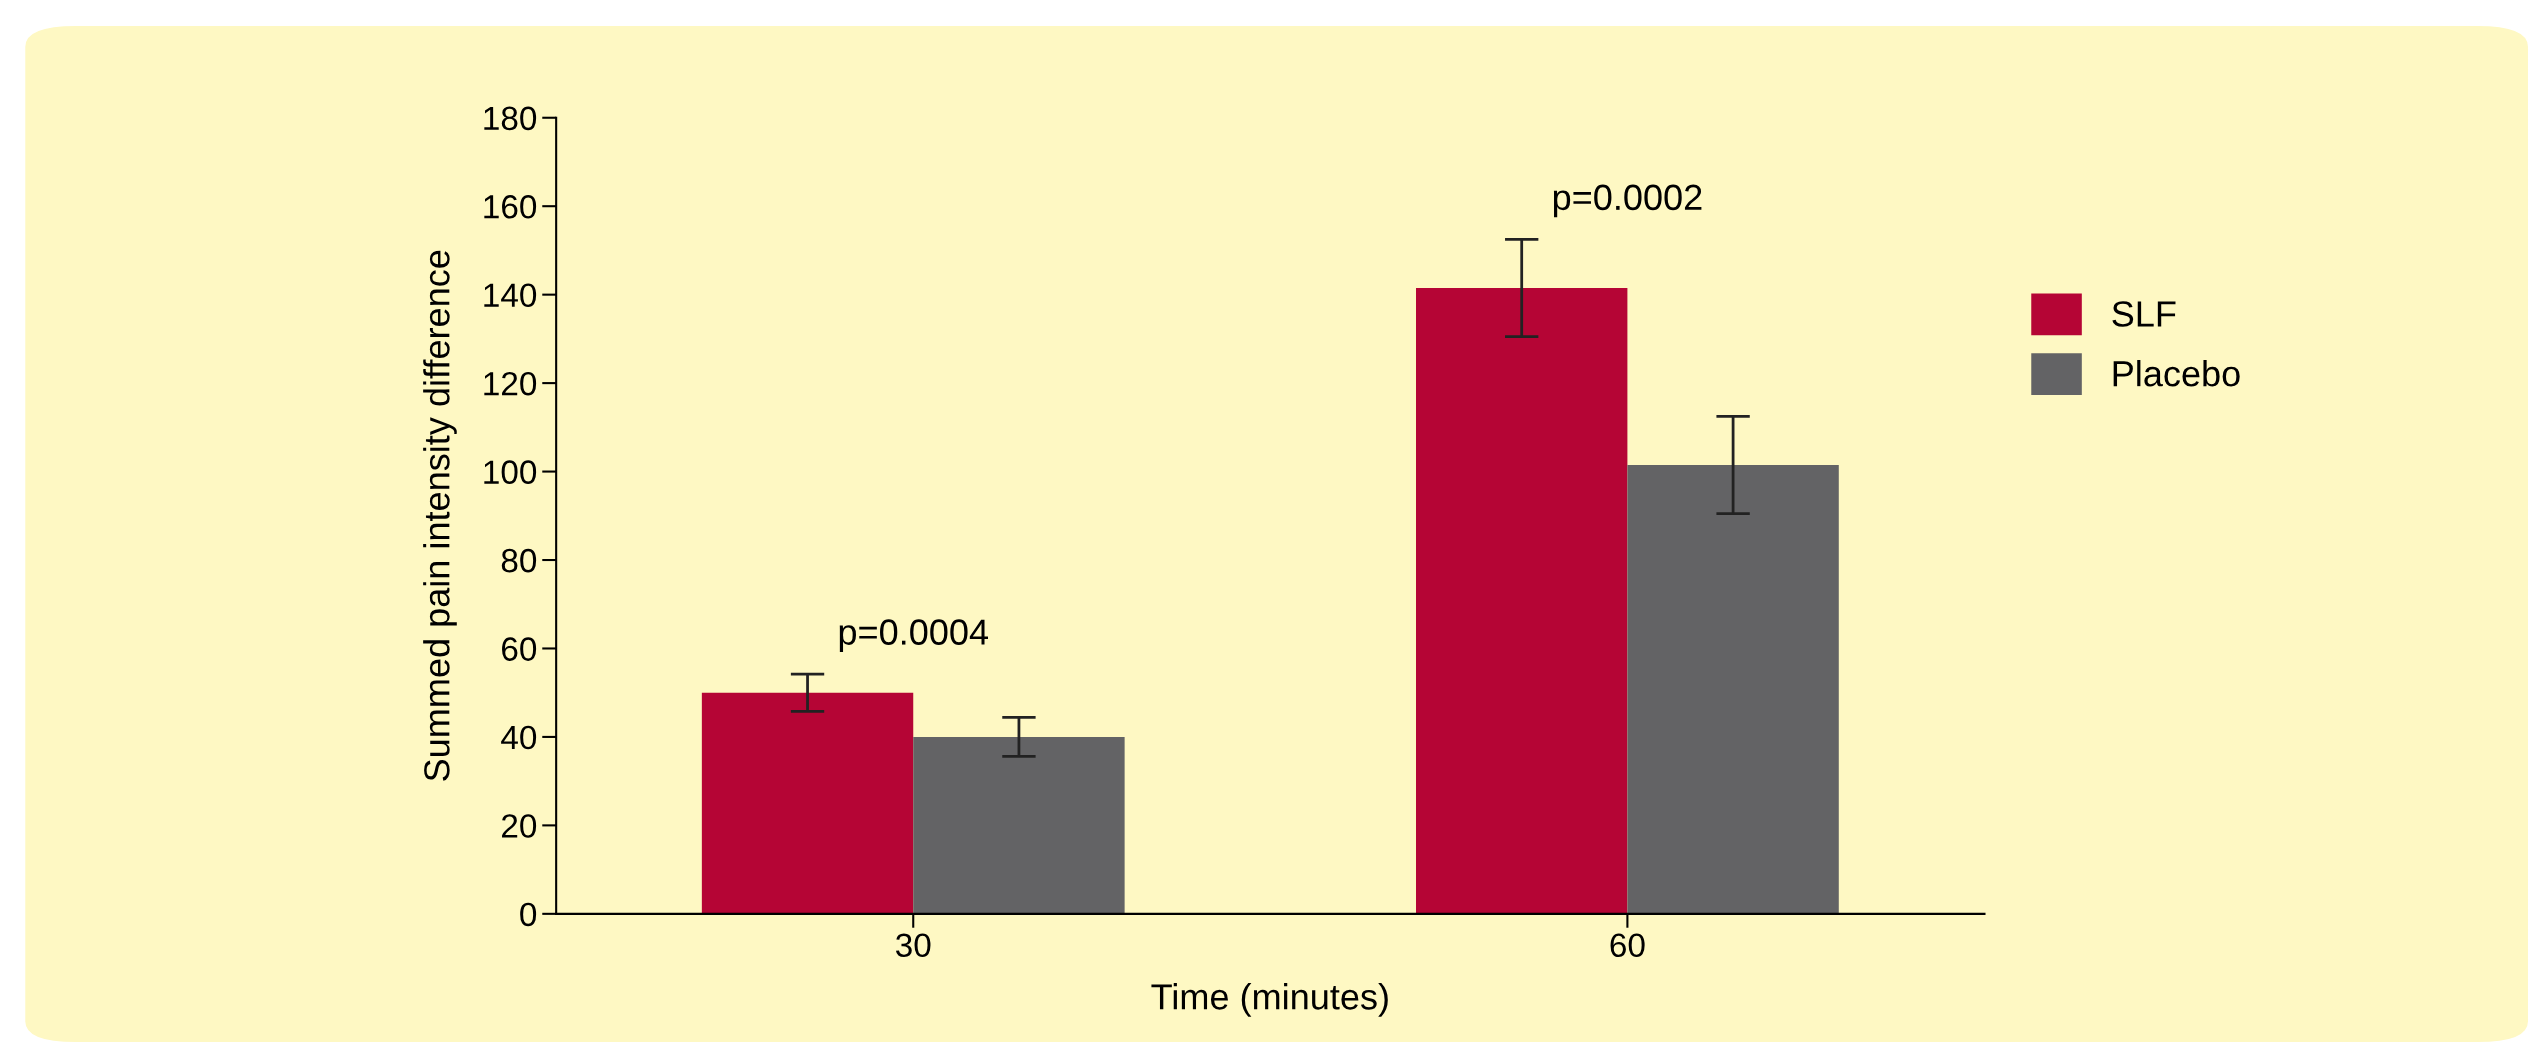 The width and height of the screenshot is (2528, 1042). What do you see at coordinates (510, 207) in the screenshot?
I see `y-tick-label: 160` at bounding box center [510, 207].